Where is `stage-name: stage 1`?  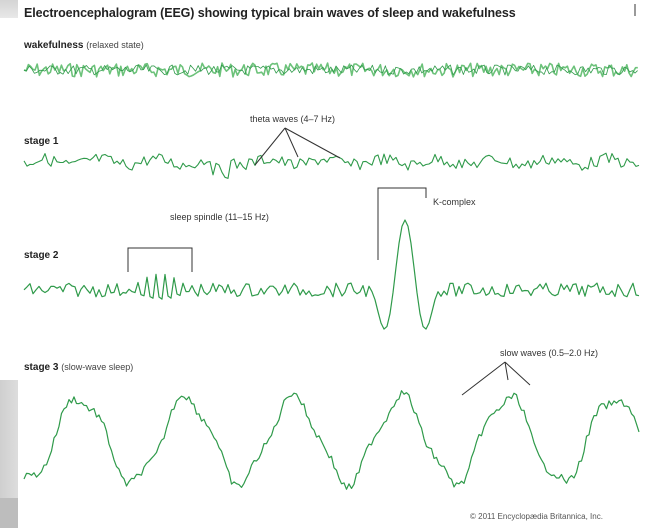 stage-name: stage 1 is located at coordinates (41, 141).